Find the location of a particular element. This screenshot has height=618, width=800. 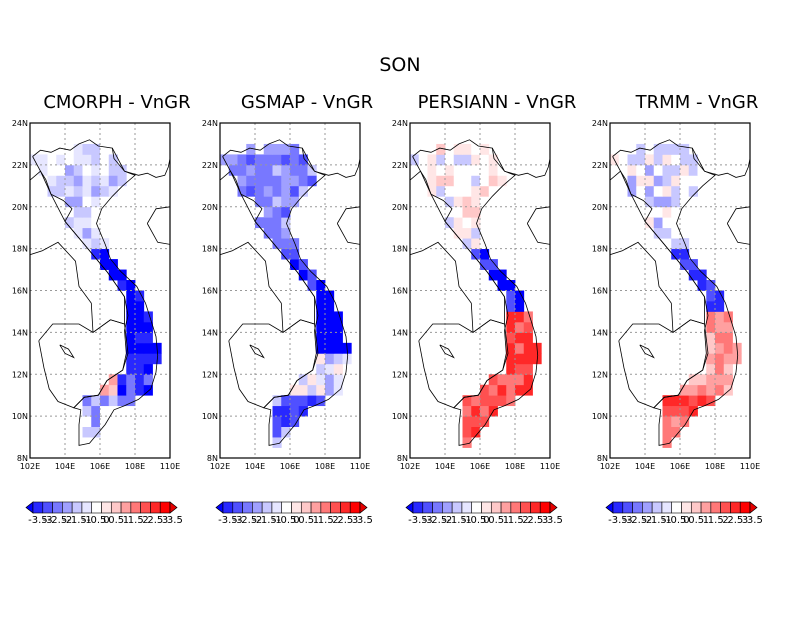

colorbar-label: -1.5 is located at coordinates (267, 520).